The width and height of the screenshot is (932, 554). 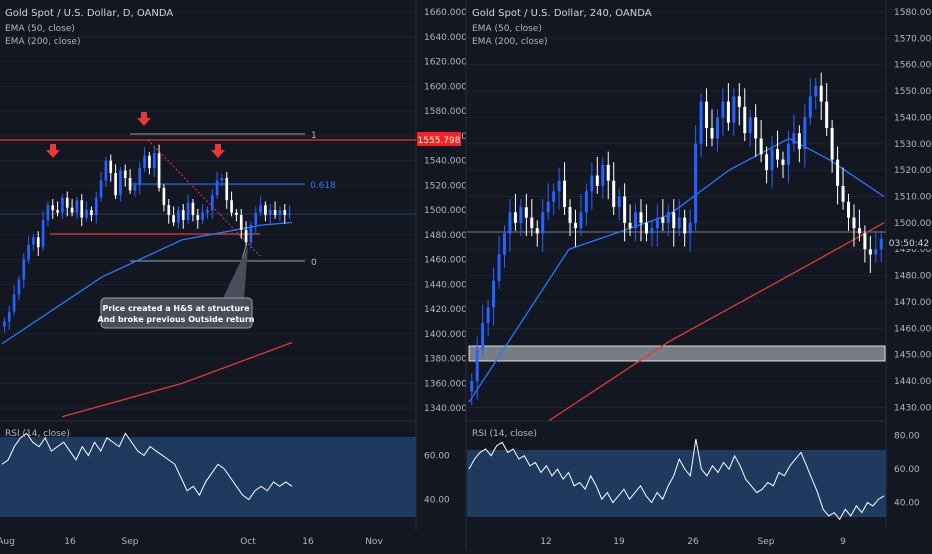 What do you see at coordinates (676, 479) in the screenshot?
I see `right-rsi-line` at bounding box center [676, 479].